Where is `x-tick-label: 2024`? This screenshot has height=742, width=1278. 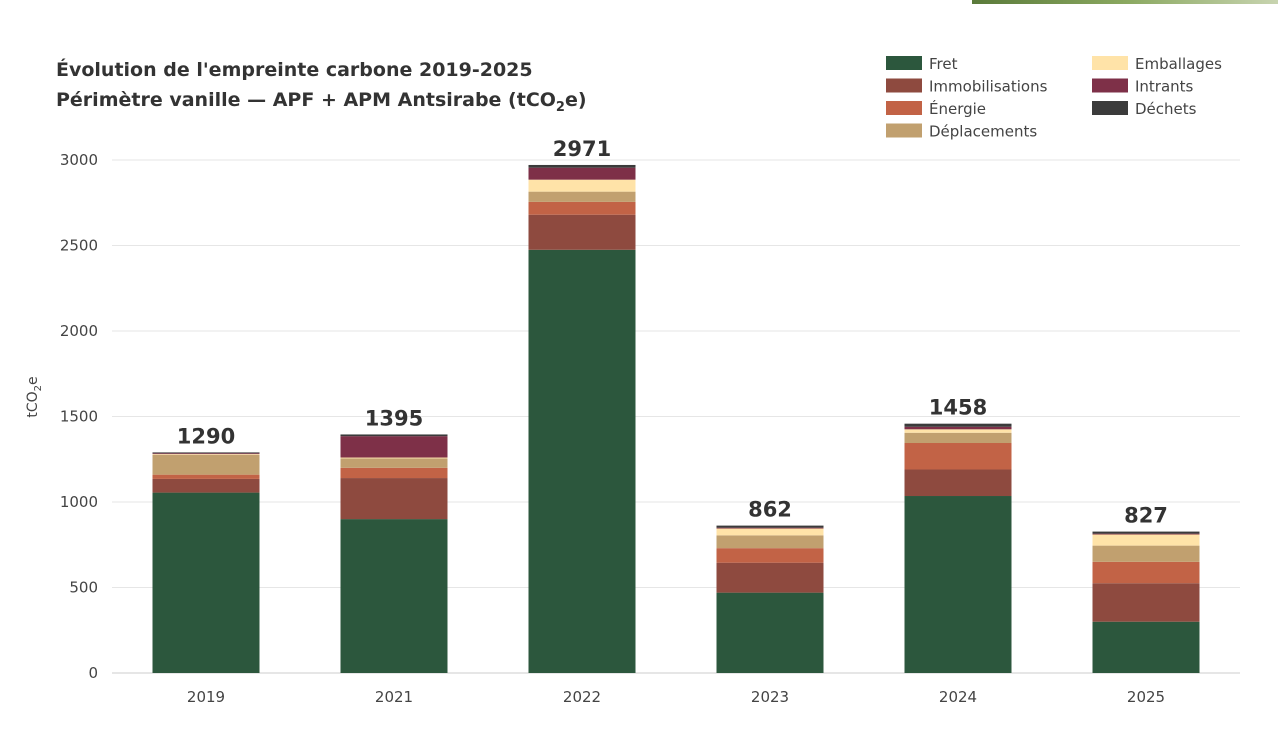 x-tick-label: 2024 is located at coordinates (958, 697).